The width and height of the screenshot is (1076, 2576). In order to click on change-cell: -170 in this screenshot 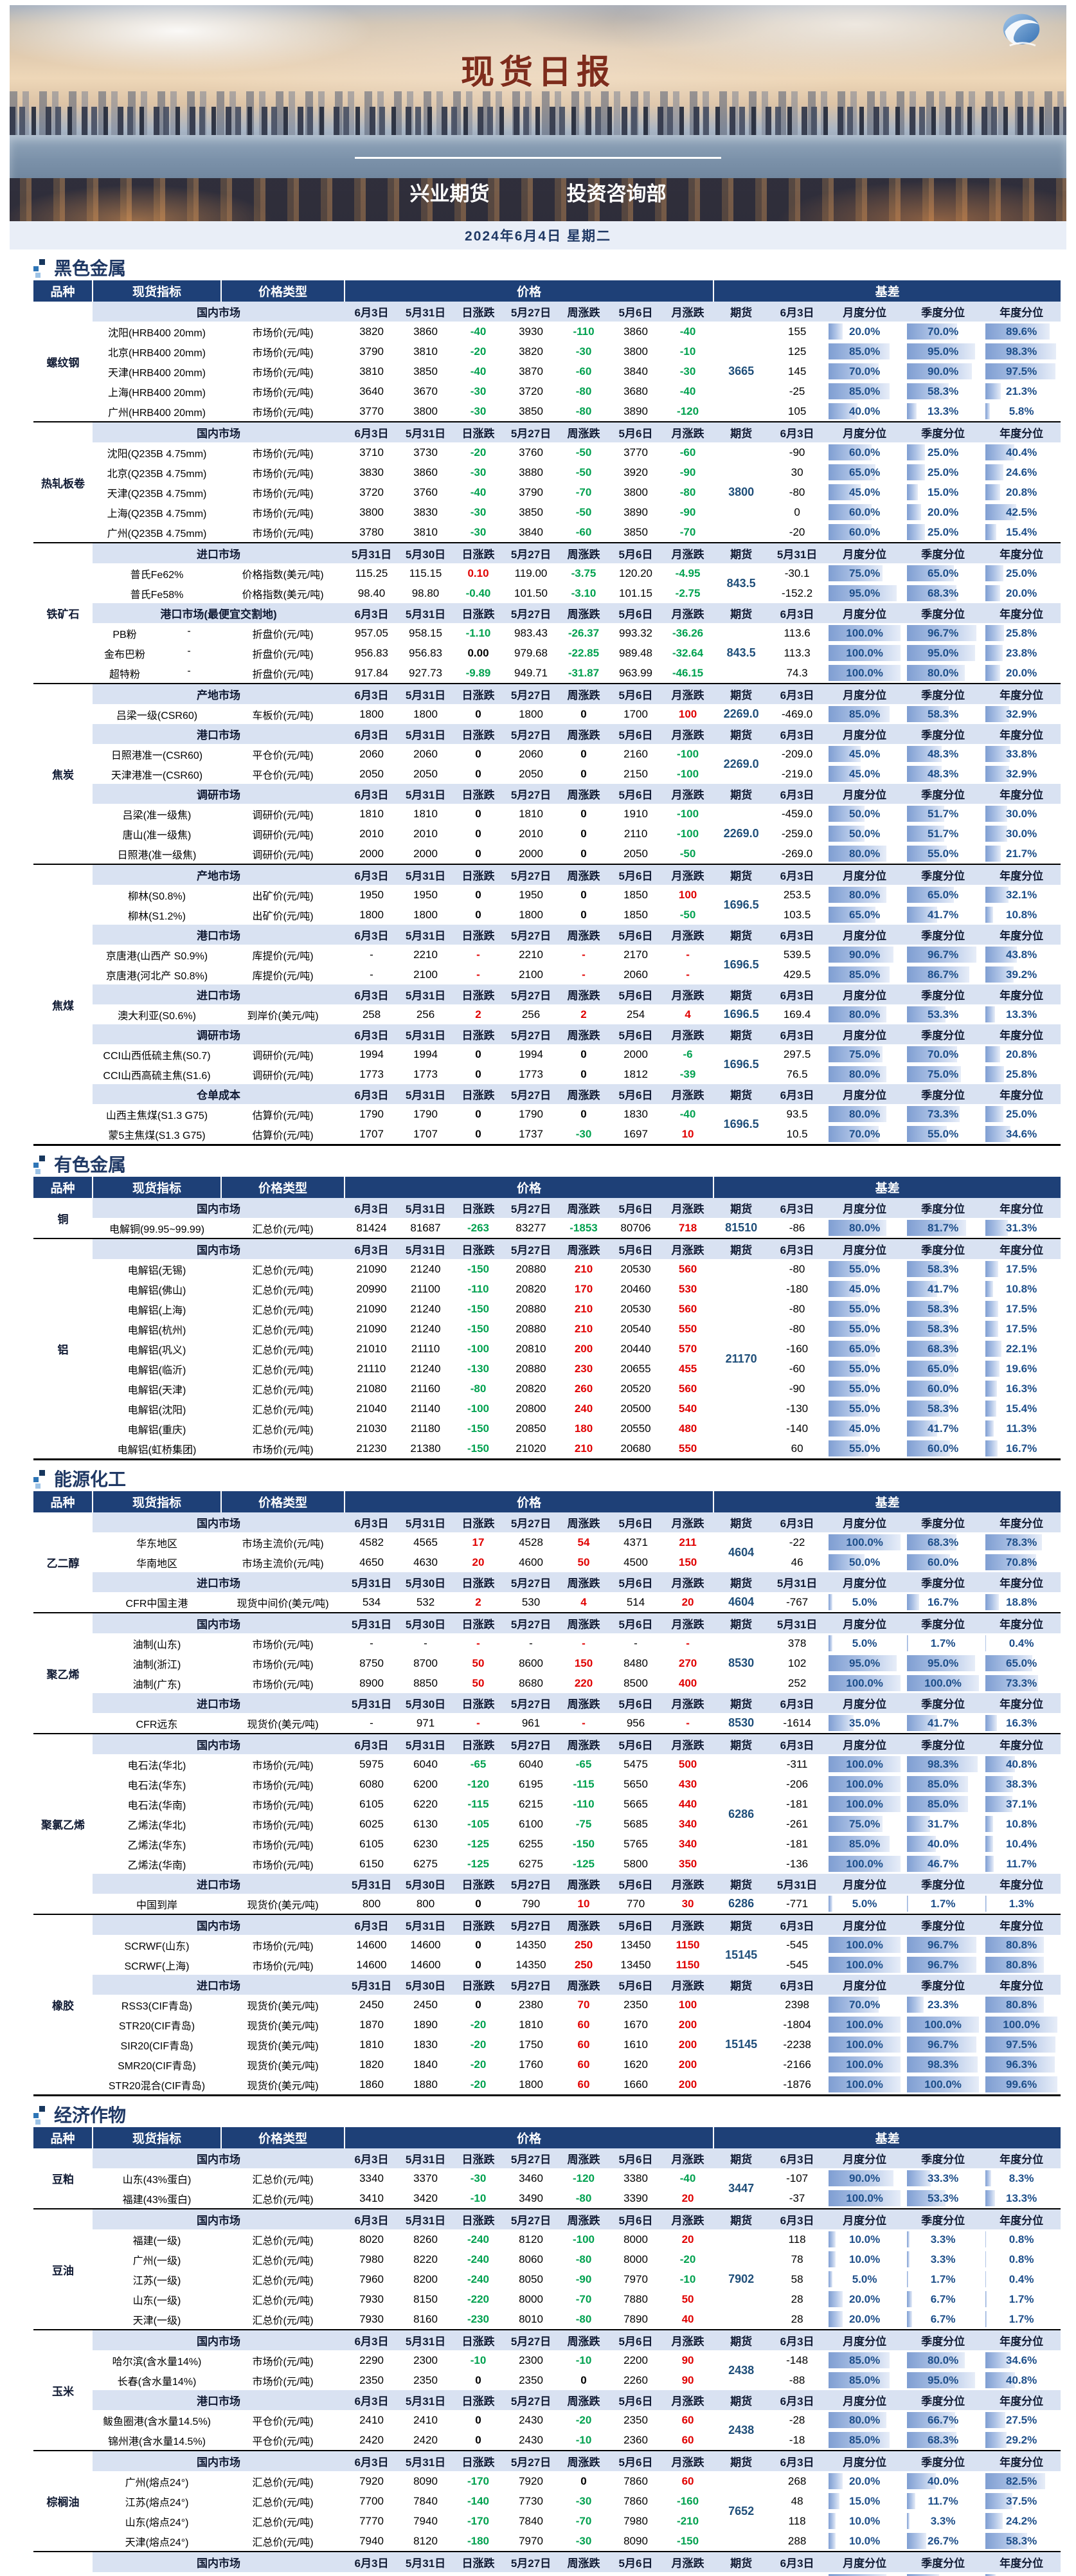, I will do `click(478, 2480)`.